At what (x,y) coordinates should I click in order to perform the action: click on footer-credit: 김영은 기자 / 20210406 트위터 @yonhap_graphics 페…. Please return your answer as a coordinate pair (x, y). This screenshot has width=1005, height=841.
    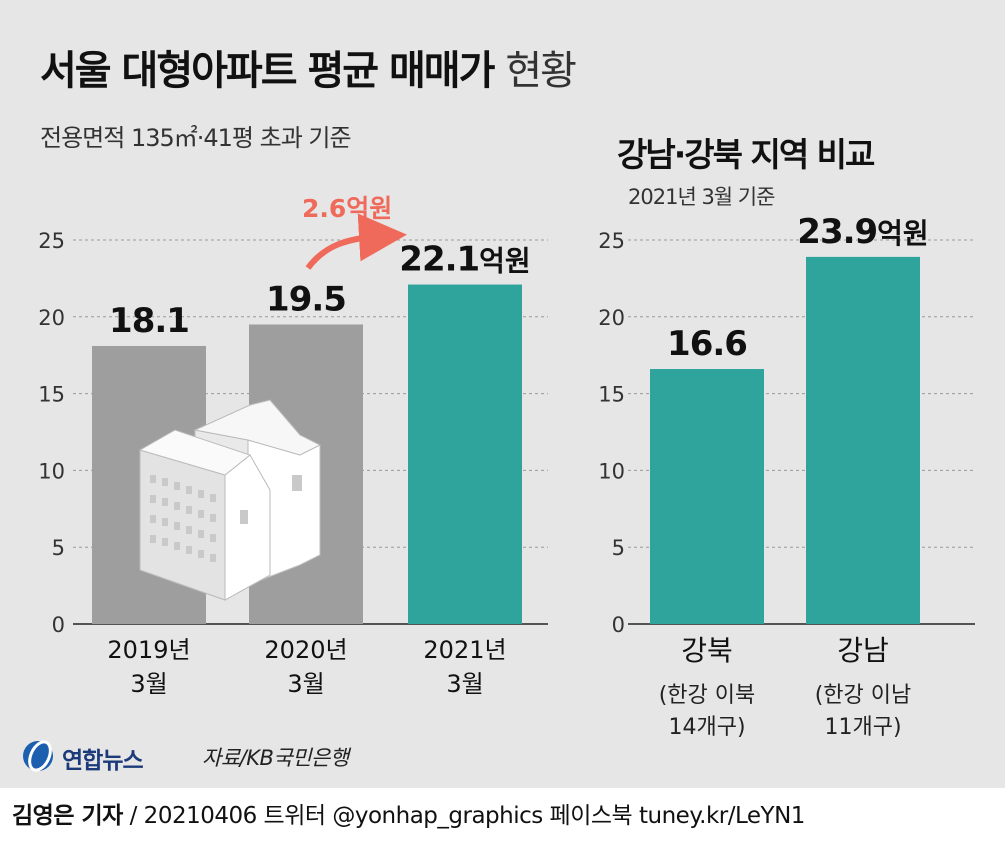
    Looking at the image, I should click on (408, 813).